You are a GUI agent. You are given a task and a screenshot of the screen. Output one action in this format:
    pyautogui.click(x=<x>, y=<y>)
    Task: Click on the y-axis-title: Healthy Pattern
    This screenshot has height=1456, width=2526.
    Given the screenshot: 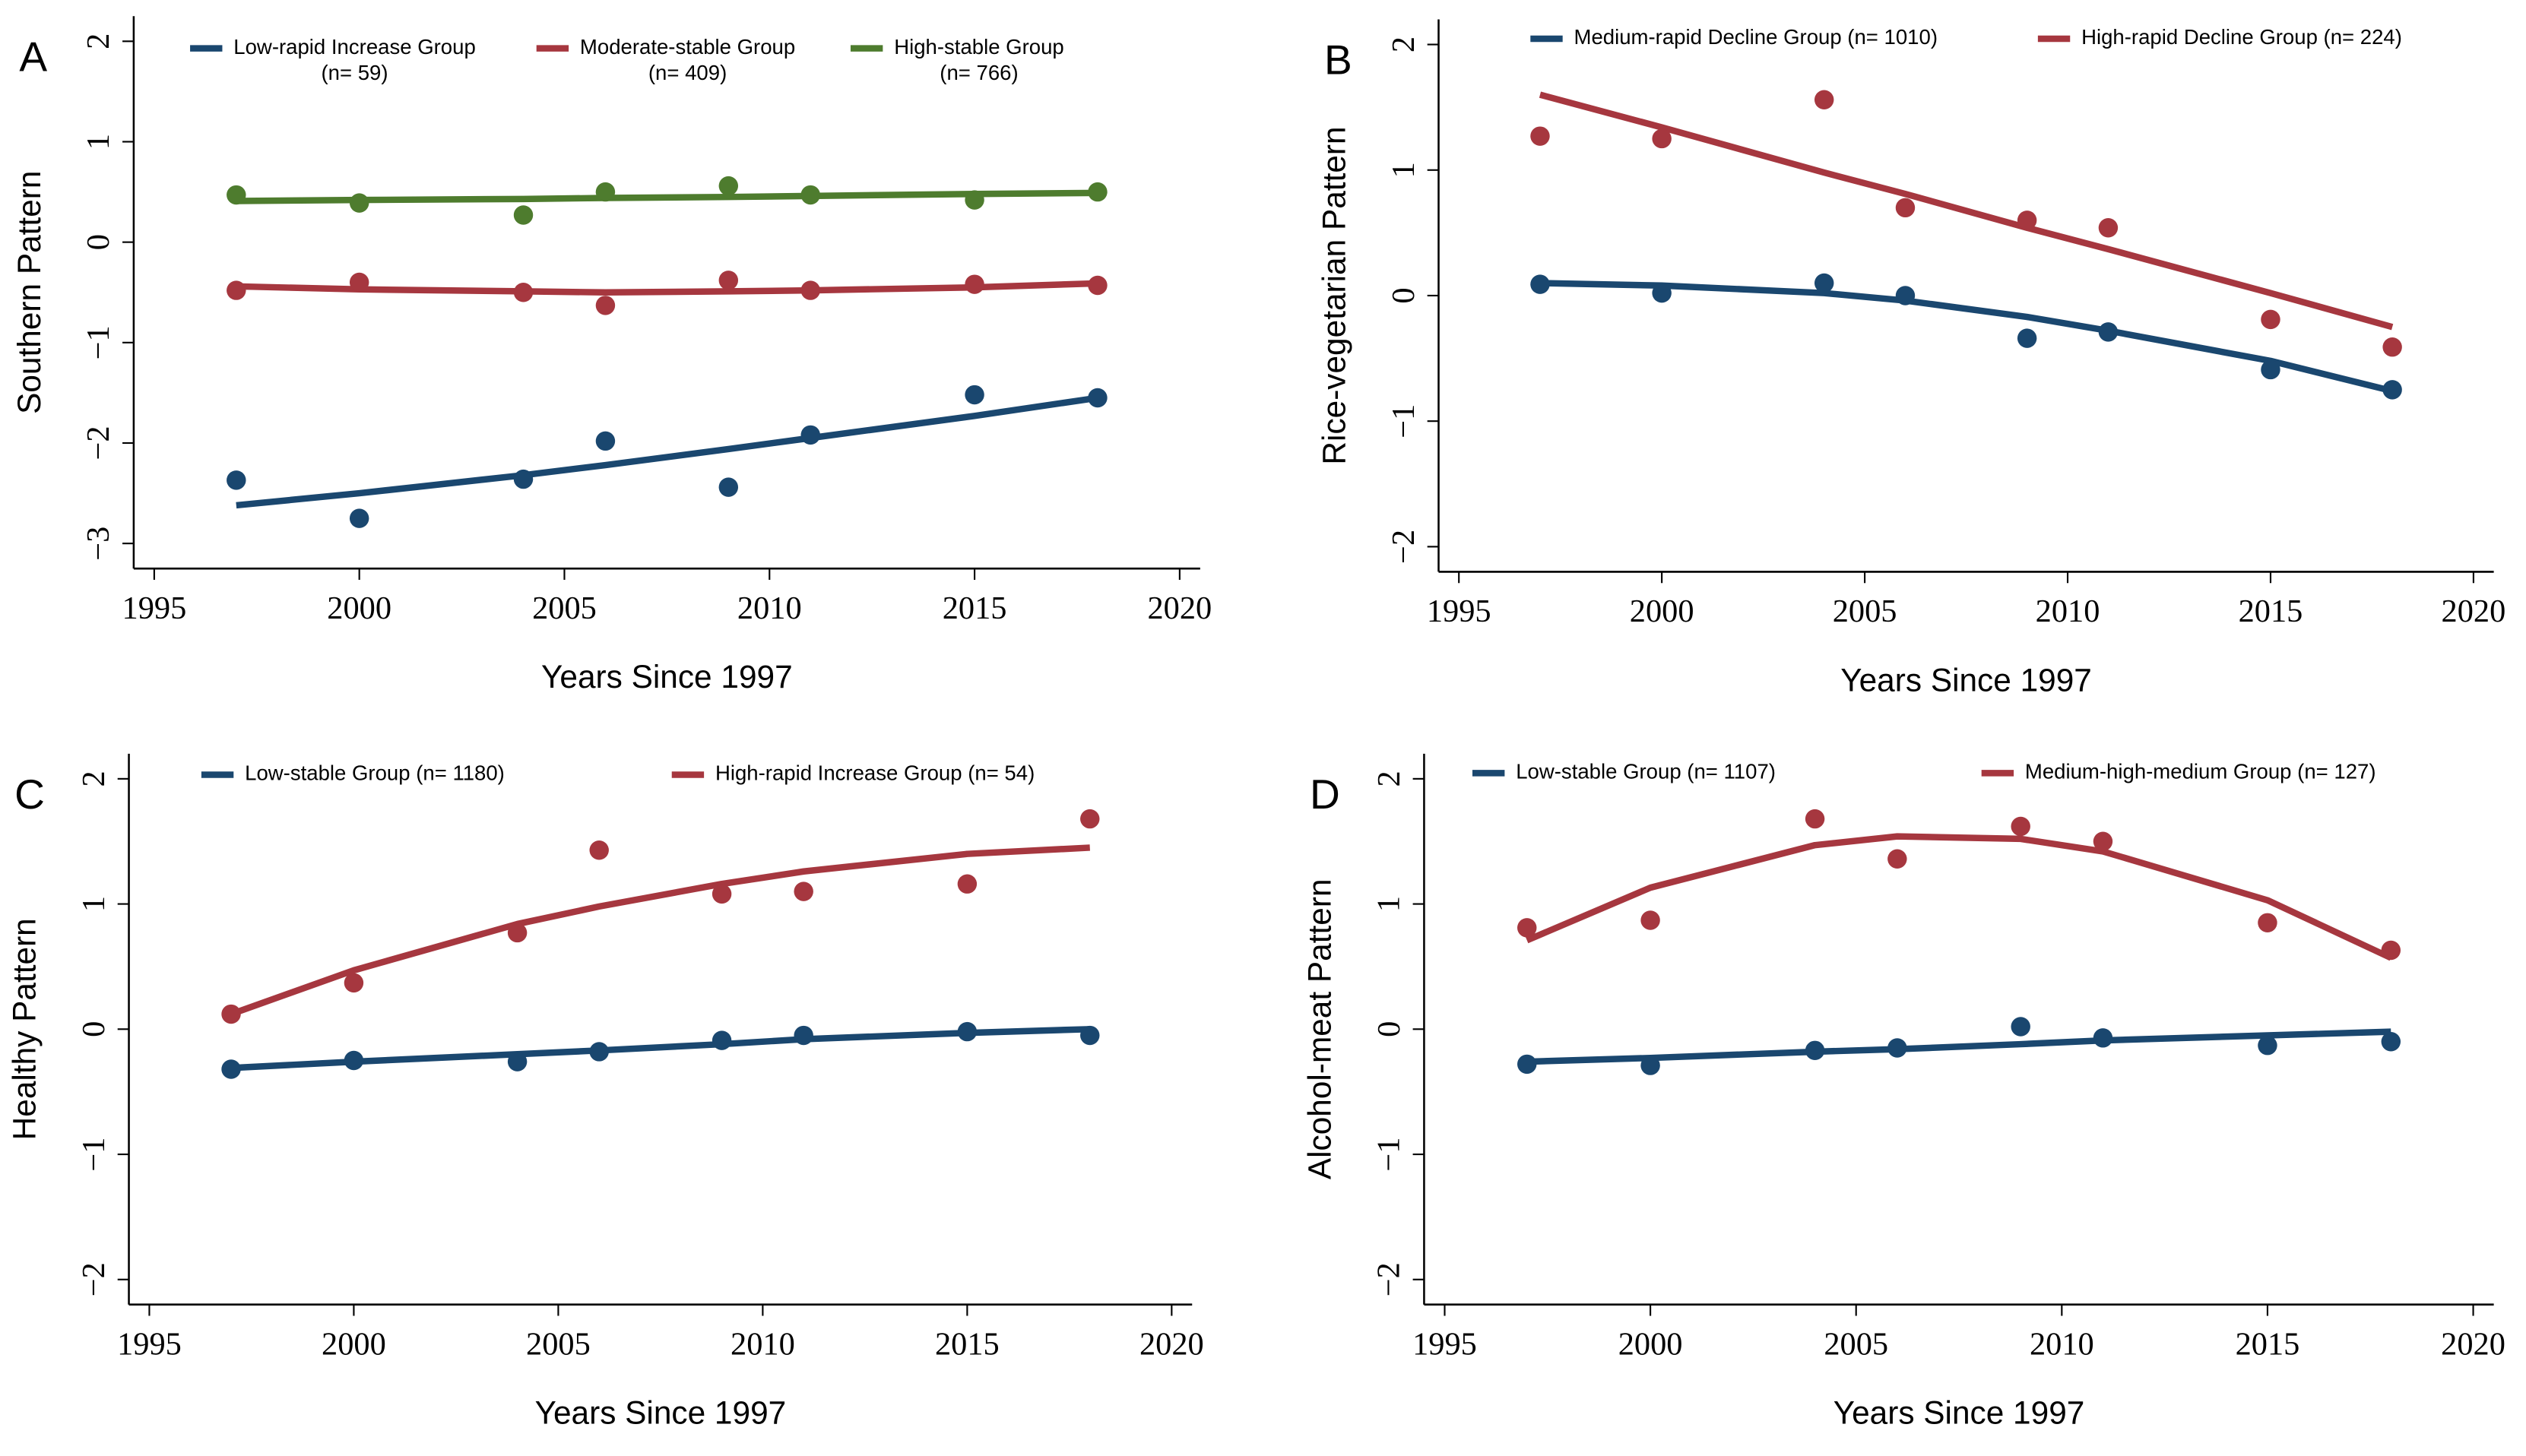 What is the action you would take?
    pyautogui.click(x=25, y=1029)
    